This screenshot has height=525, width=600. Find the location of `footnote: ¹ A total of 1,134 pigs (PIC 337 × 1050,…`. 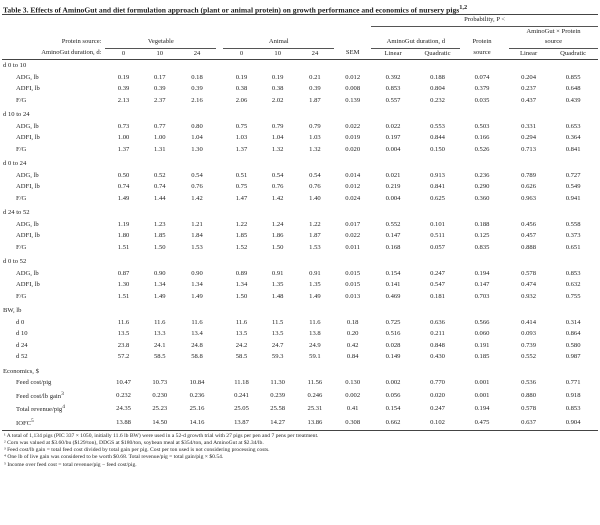

footnote: ¹ A total of 1,134 pigs (PIC 337 × 1050,… is located at coordinates (161, 435).